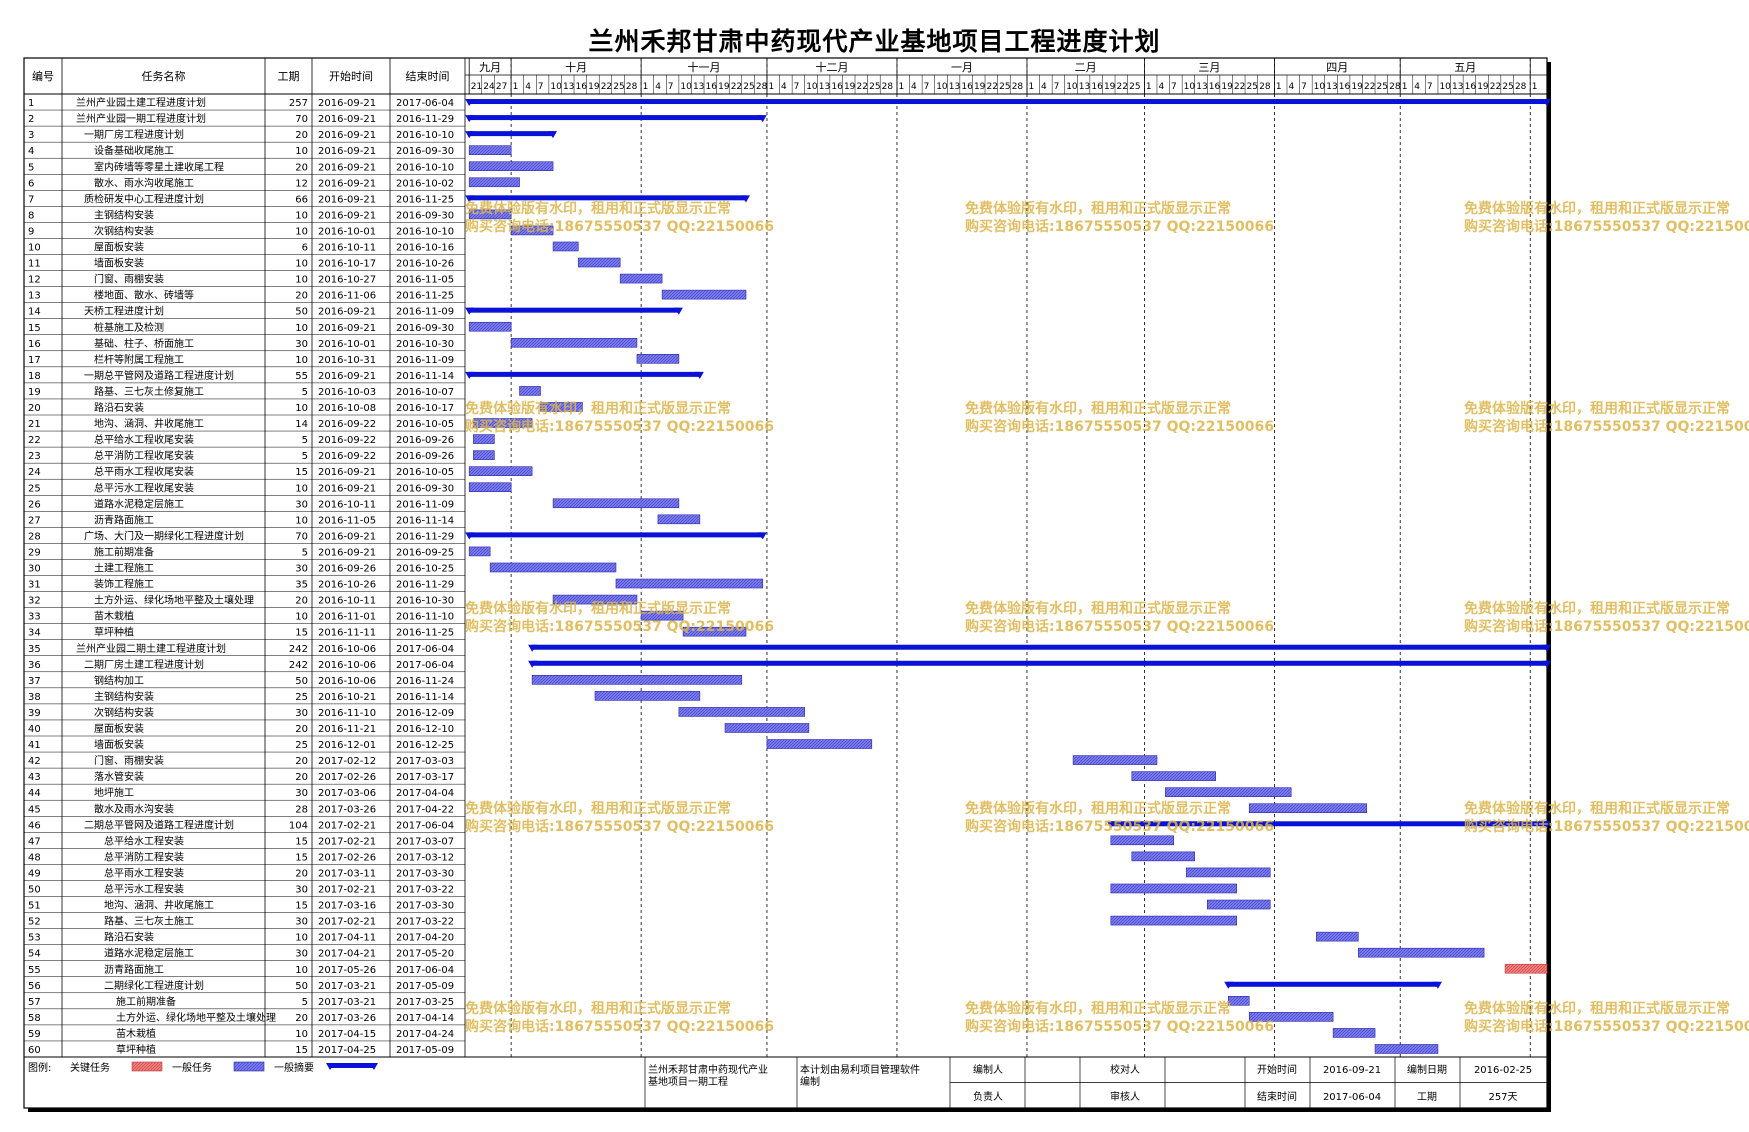 The image size is (1749, 1132). What do you see at coordinates (34, 825) in the screenshot?
I see `row-id: 46` at bounding box center [34, 825].